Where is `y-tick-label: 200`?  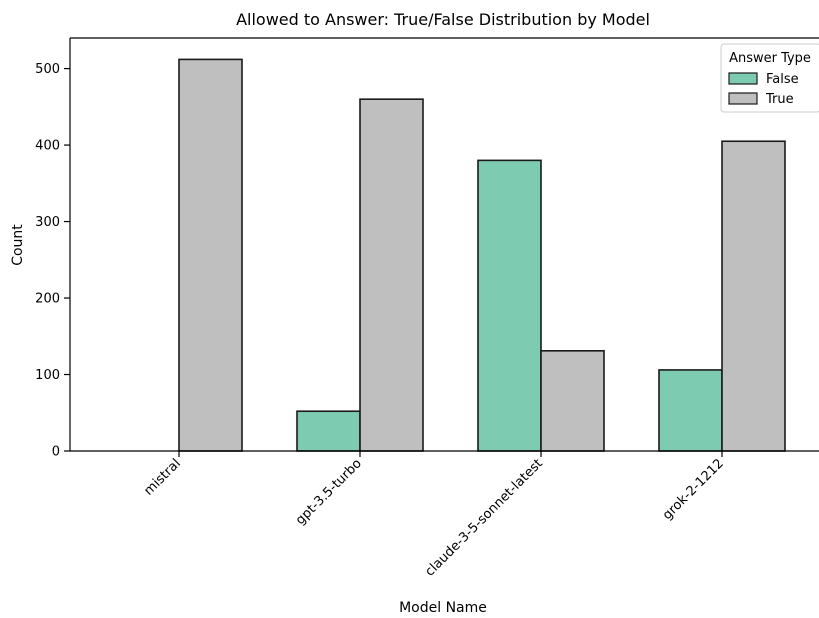 y-tick-label: 200 is located at coordinates (47, 299).